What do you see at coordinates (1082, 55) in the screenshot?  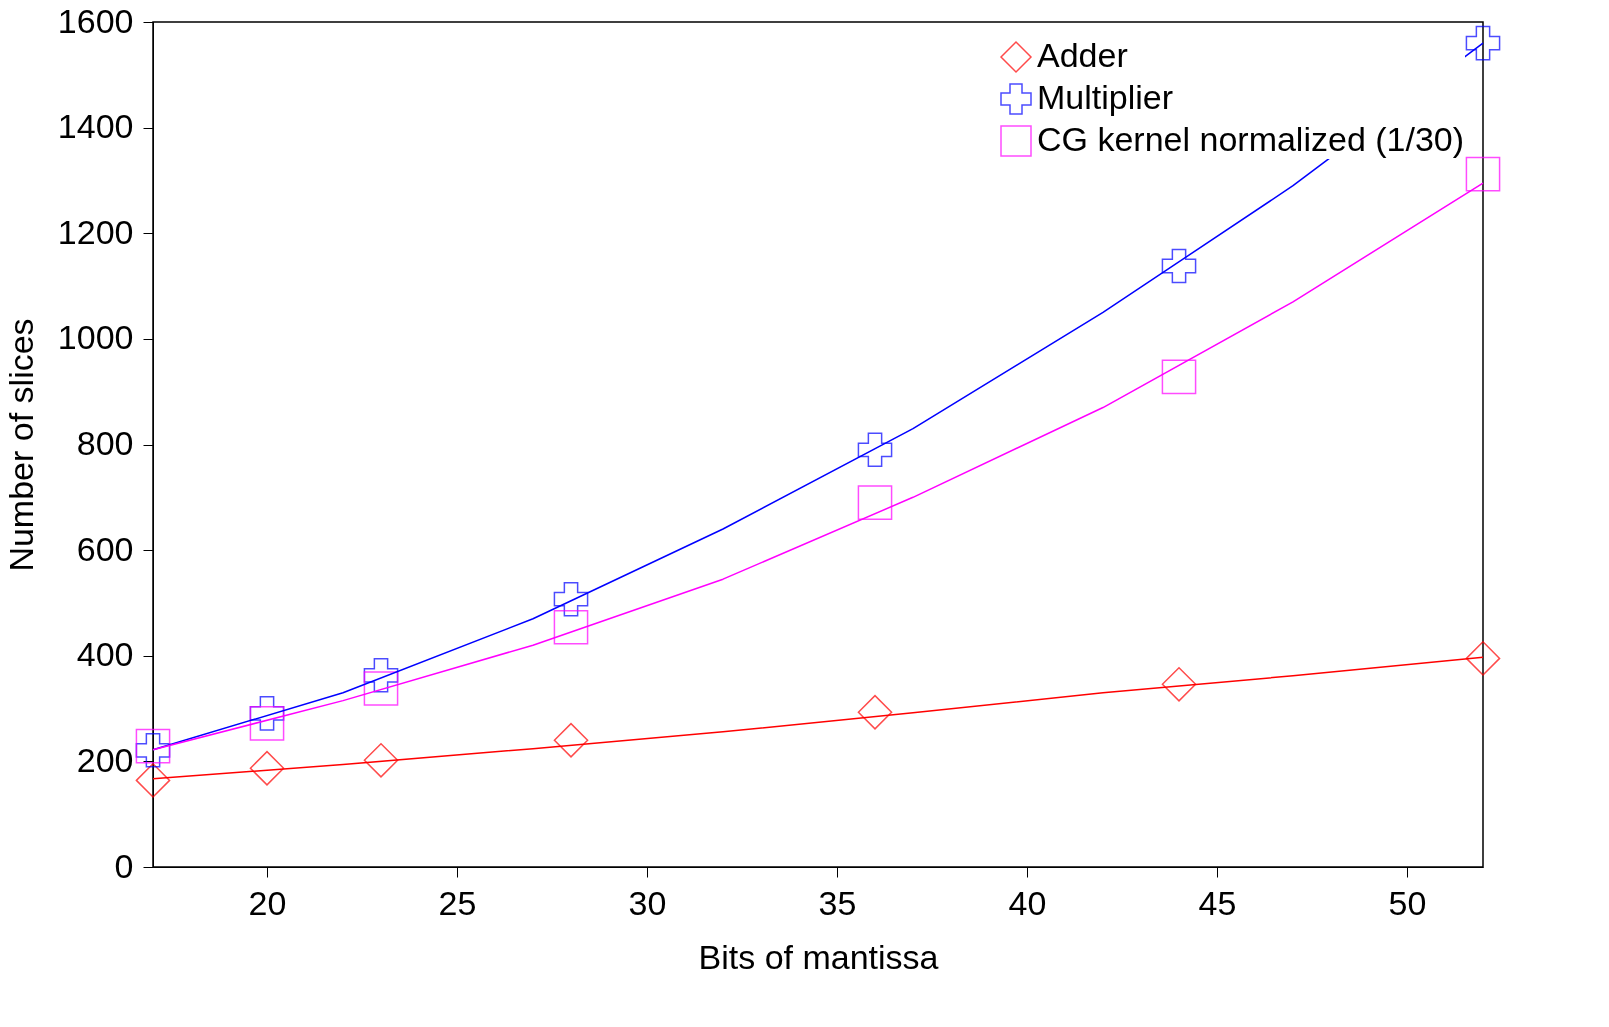 I see `legend-label: Adder` at bounding box center [1082, 55].